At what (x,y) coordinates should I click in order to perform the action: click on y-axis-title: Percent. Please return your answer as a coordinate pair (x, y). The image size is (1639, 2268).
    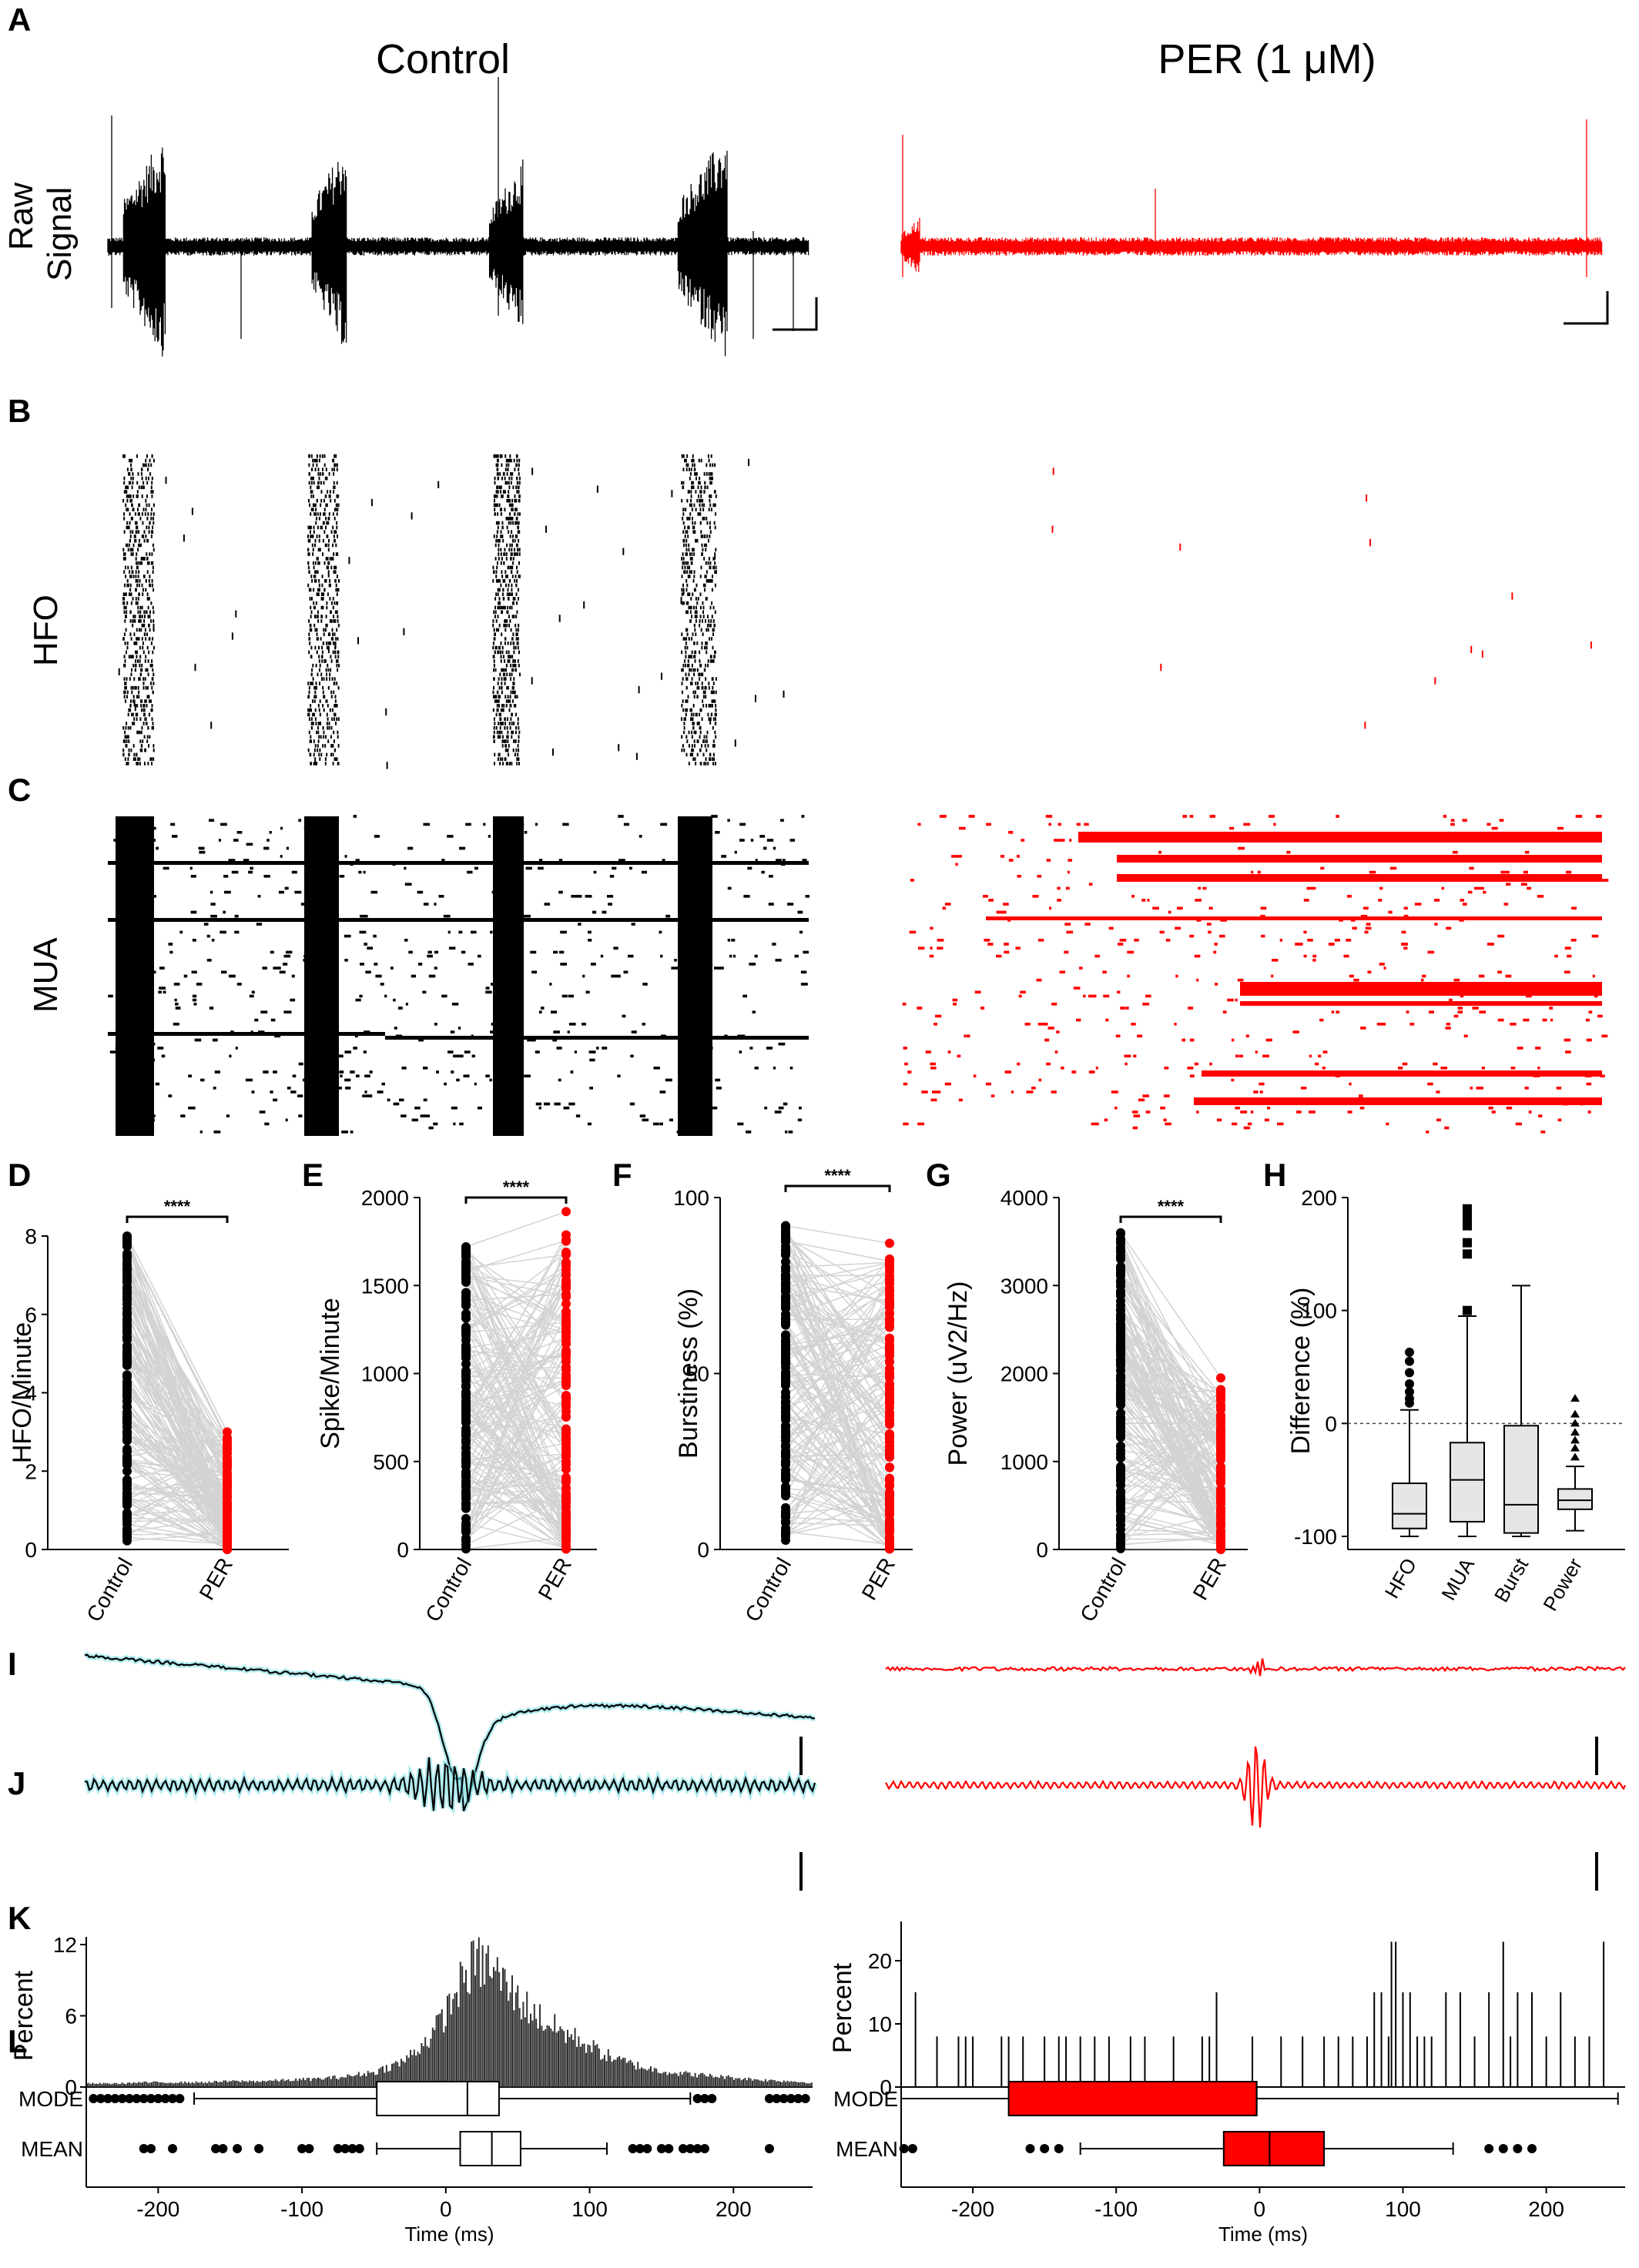
    Looking at the image, I should click on (843, 2007).